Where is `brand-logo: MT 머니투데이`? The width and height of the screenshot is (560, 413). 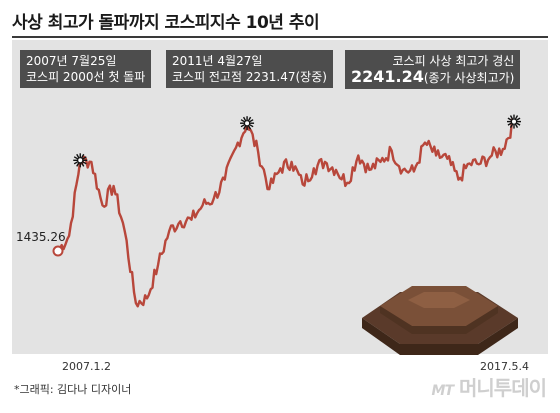 brand-logo: MT 머니투데이 is located at coordinates (489, 386).